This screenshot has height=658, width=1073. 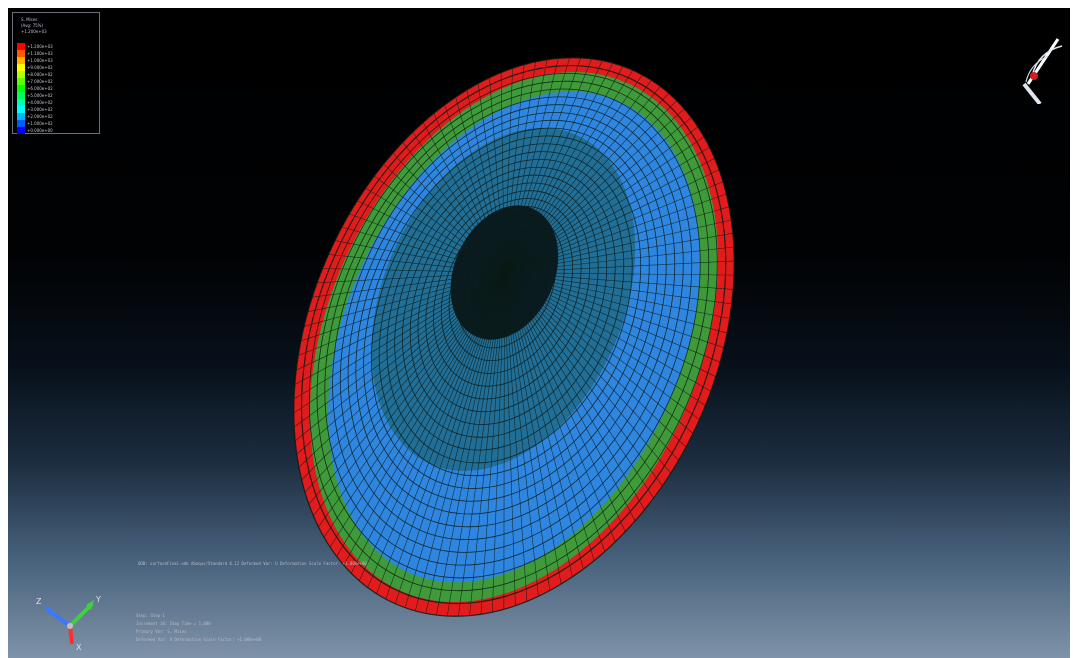 What do you see at coordinates (40, 130) in the screenshot?
I see `legend-value: +0.000e+00` at bounding box center [40, 130].